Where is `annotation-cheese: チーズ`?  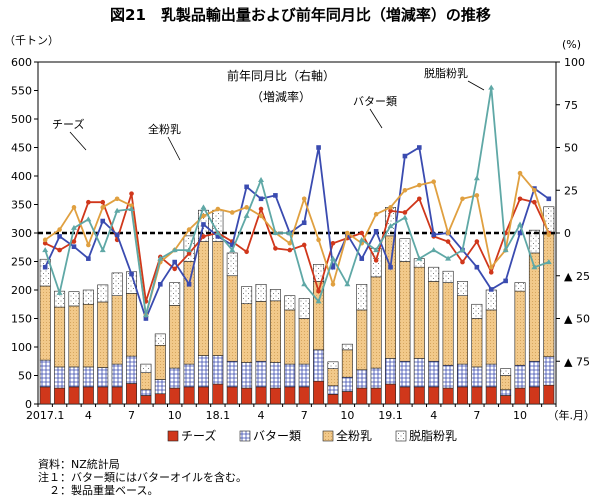
annotation-cheese: チーズ is located at coordinates (68, 124).